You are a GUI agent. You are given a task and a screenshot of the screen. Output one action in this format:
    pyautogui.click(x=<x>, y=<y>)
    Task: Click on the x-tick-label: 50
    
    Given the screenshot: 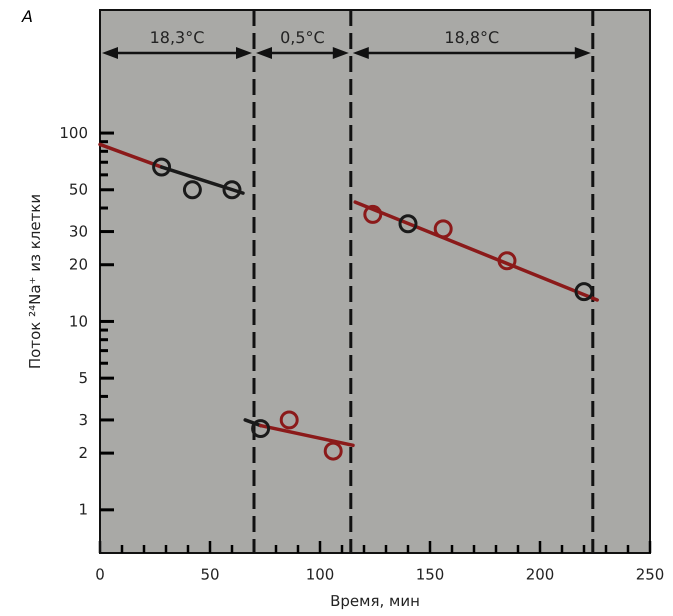 What is the action you would take?
    pyautogui.click(x=210, y=575)
    